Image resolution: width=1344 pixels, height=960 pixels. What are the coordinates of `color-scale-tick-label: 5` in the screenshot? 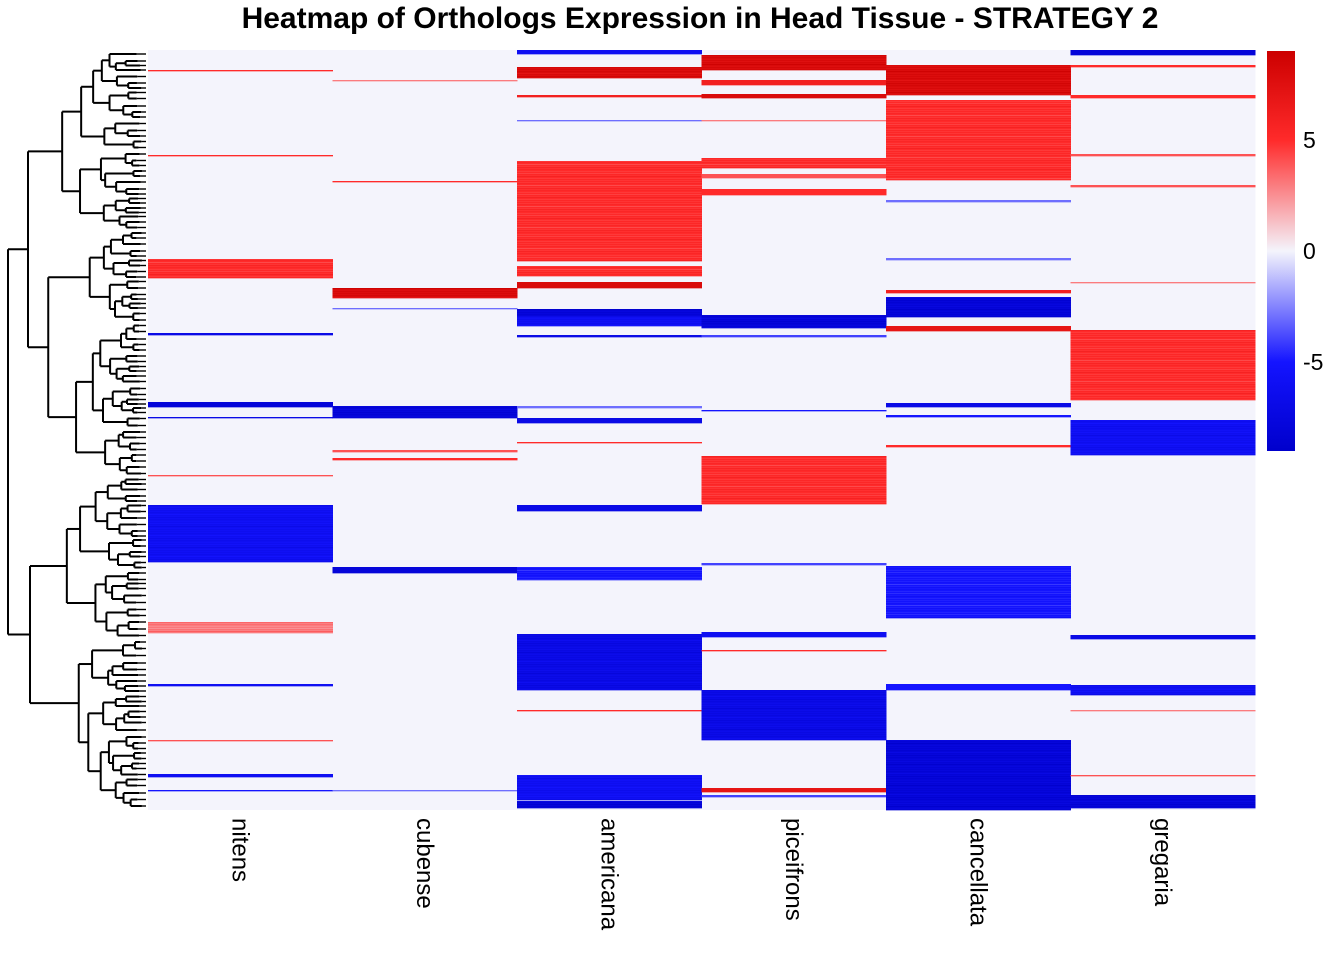 It's located at (1309, 140).